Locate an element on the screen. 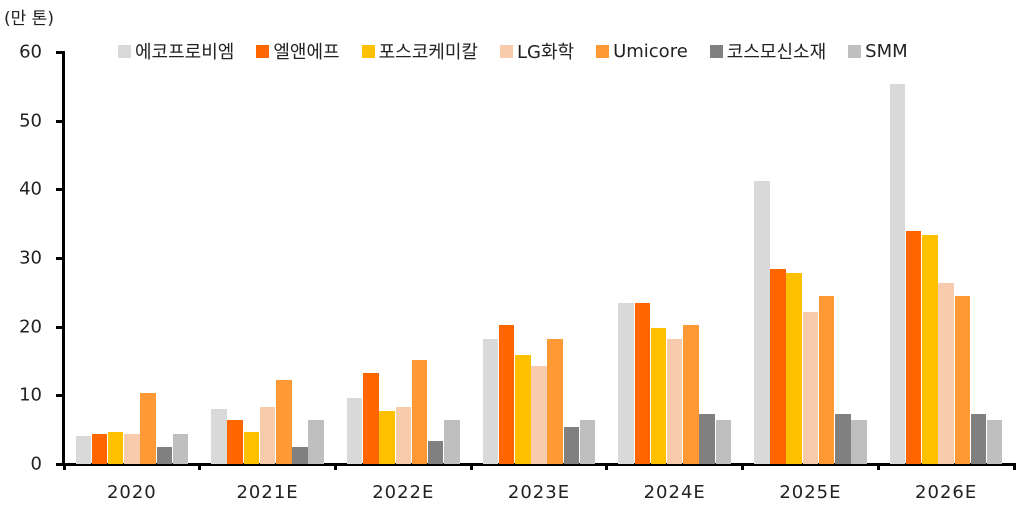  y-tick-label: 50 is located at coordinates (30, 121).